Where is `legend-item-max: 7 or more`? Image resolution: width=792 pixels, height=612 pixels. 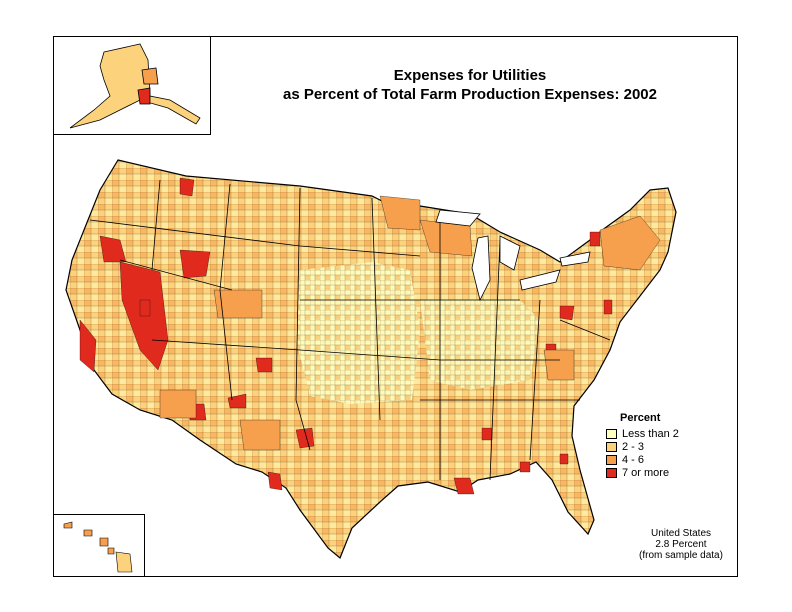 legend-item-max: 7 or more is located at coordinates (642, 473).